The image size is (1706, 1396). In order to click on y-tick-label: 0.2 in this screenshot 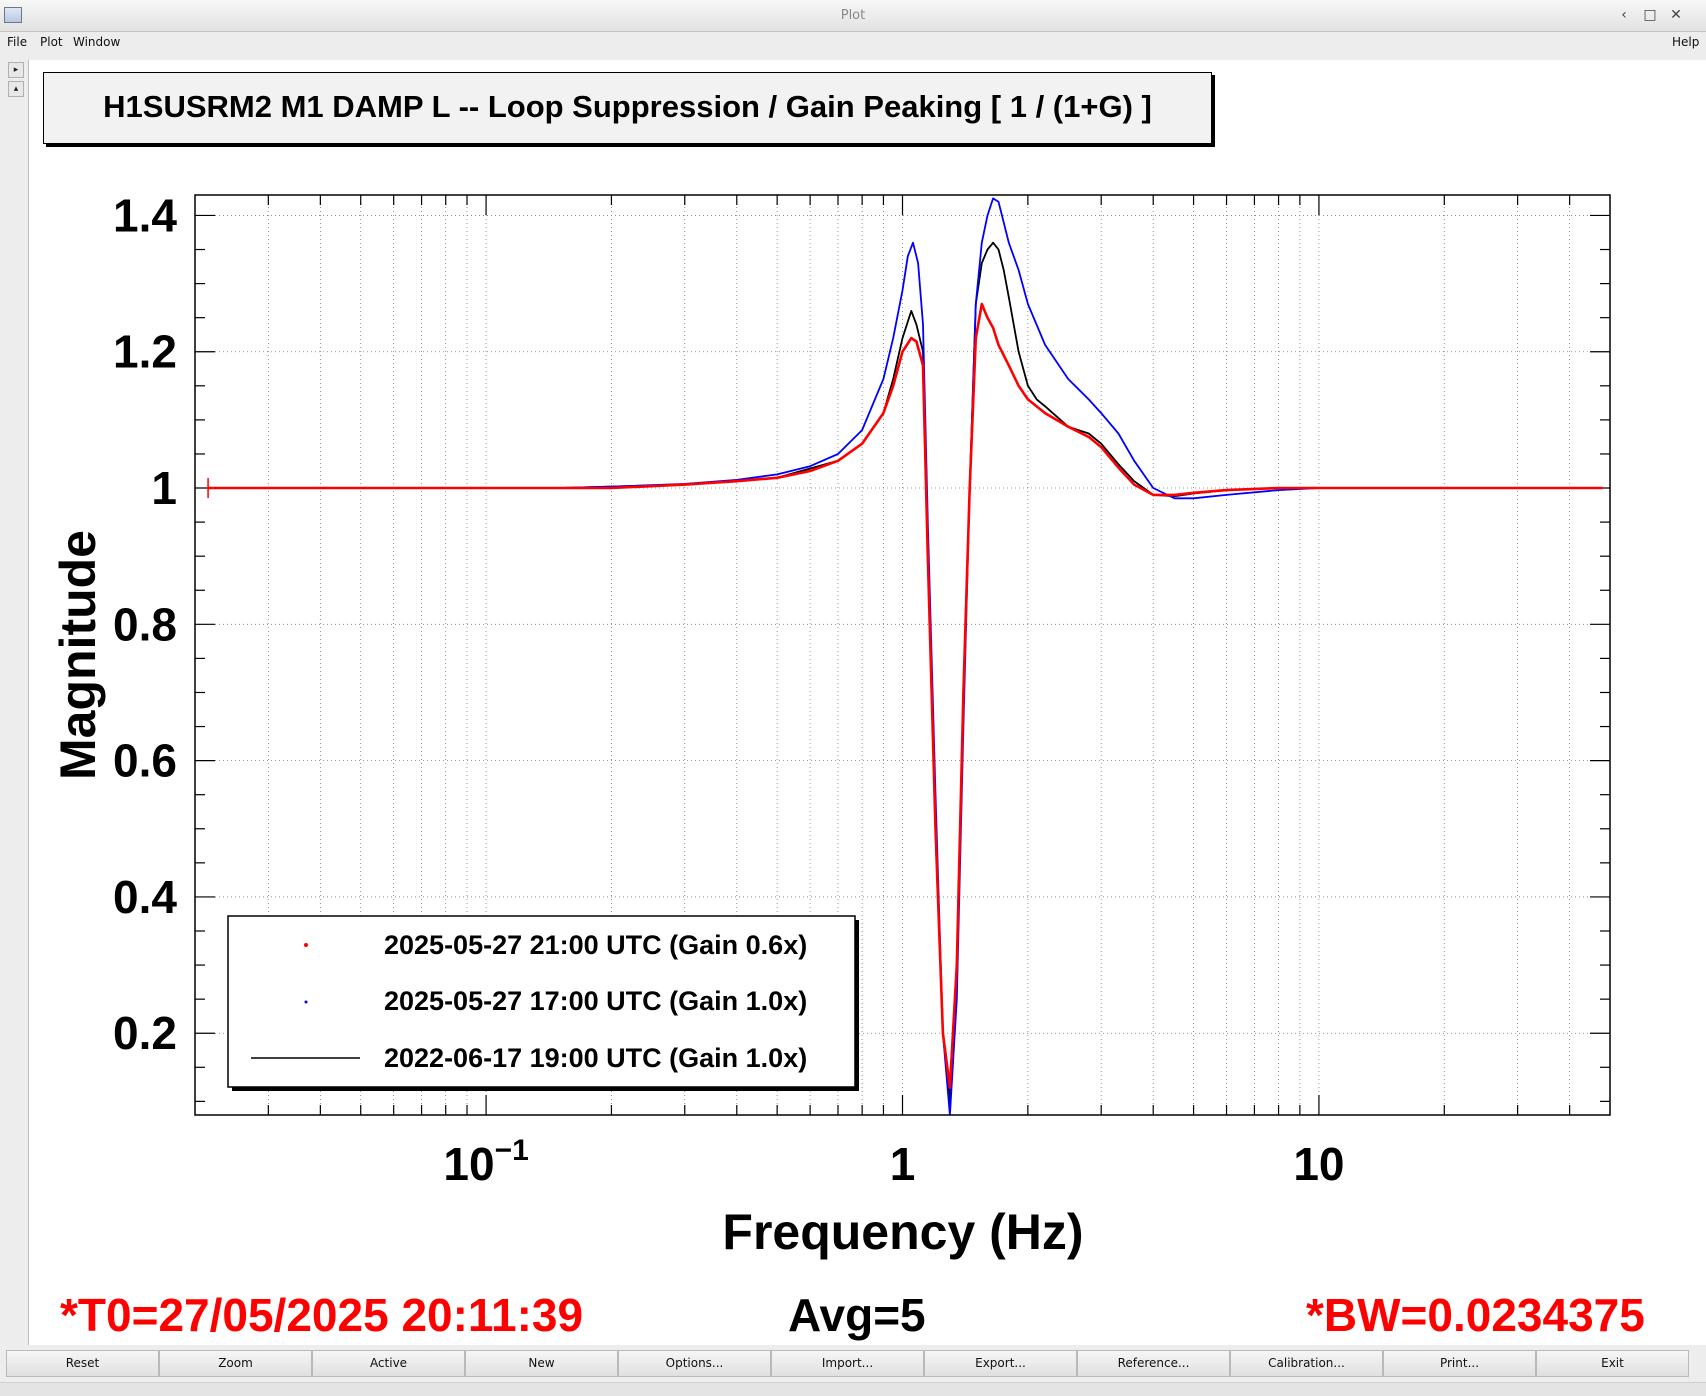, I will do `click(145, 1033)`.